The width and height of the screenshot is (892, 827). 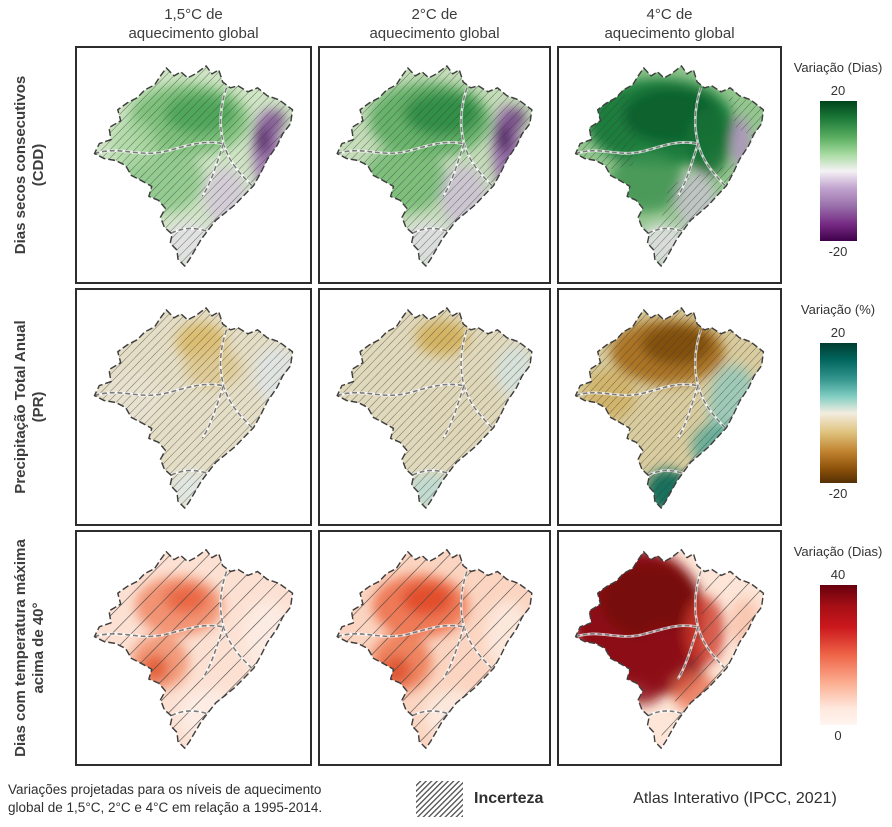 I want to click on column-title-4c: 4°C de aquecimento global, so click(x=669, y=24).